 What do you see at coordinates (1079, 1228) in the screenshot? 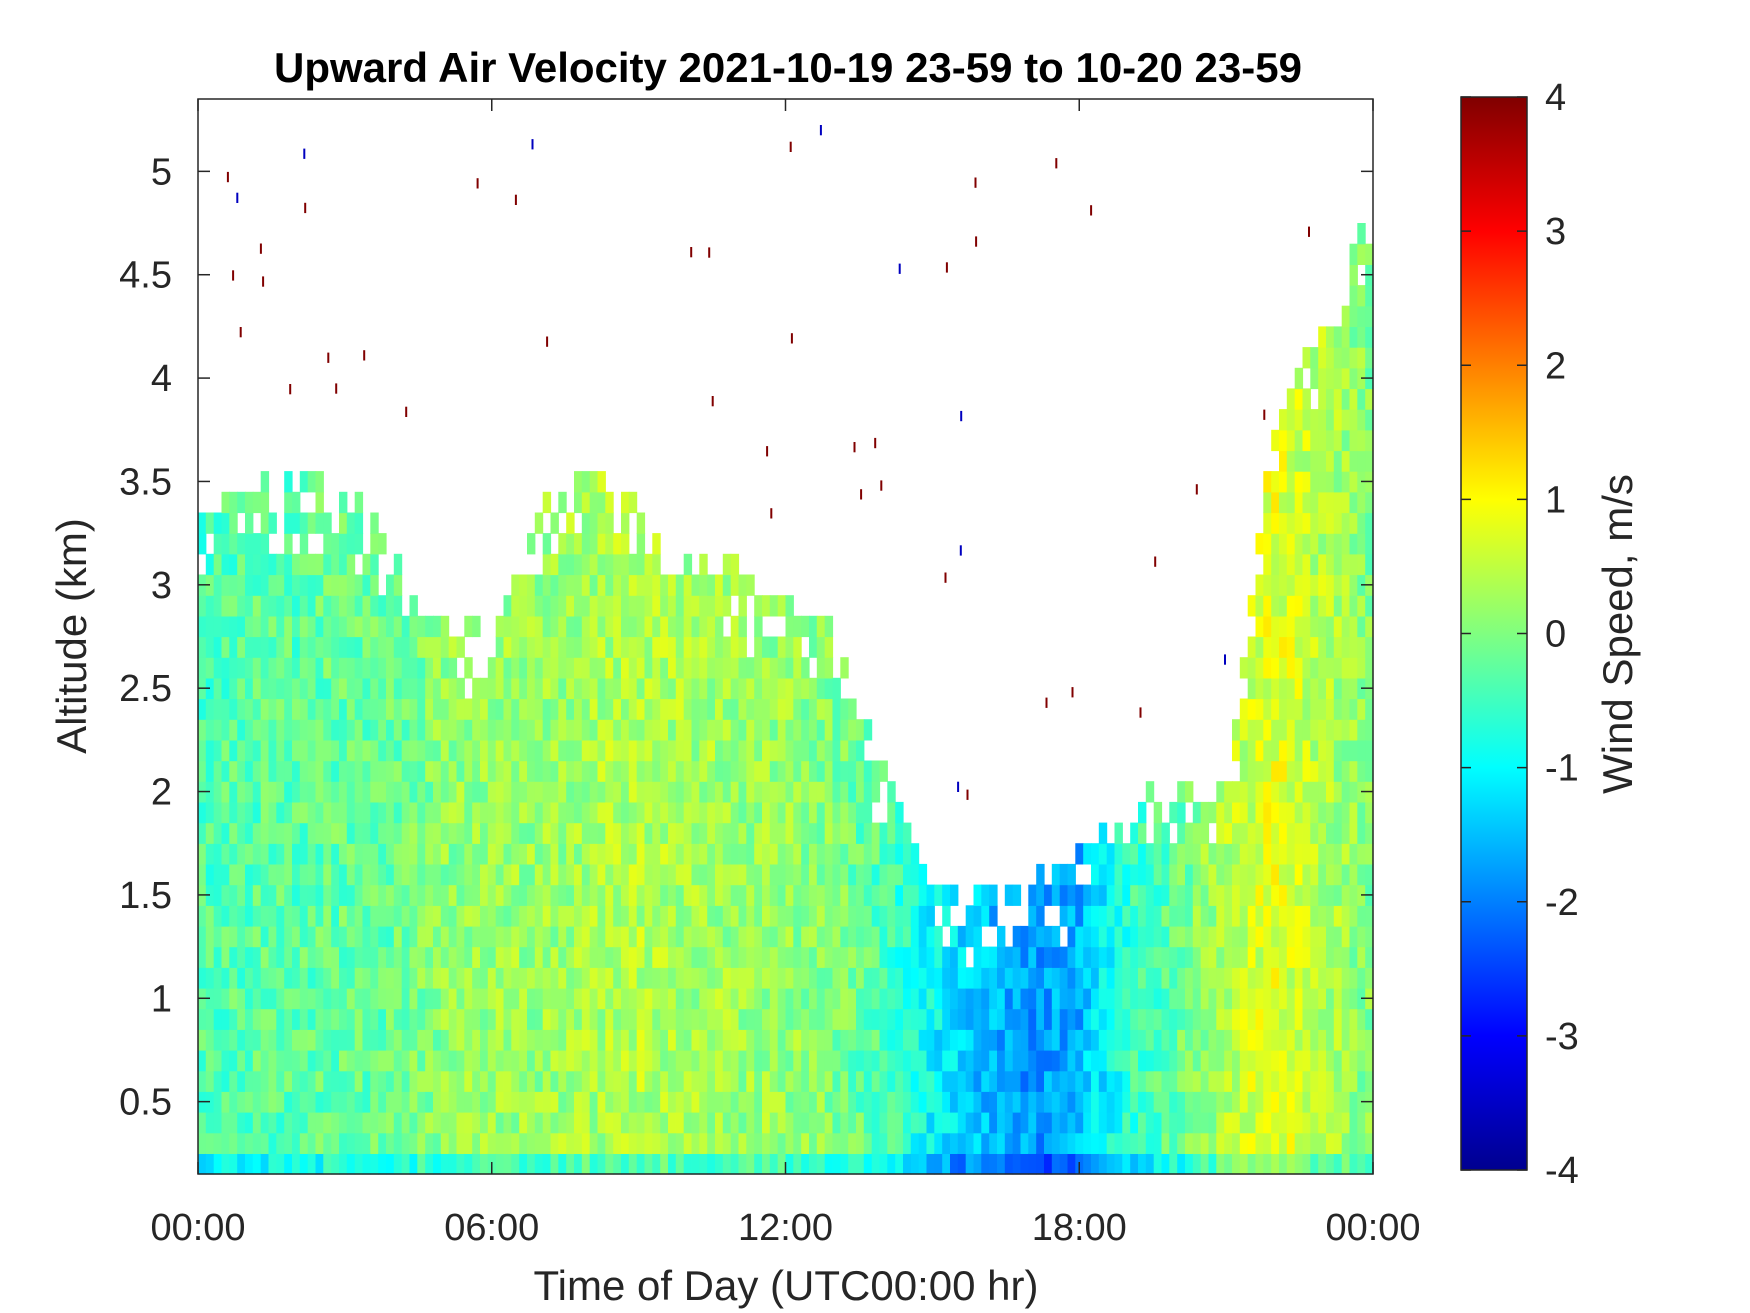
I see `x-tick-label: 18:00` at bounding box center [1079, 1228].